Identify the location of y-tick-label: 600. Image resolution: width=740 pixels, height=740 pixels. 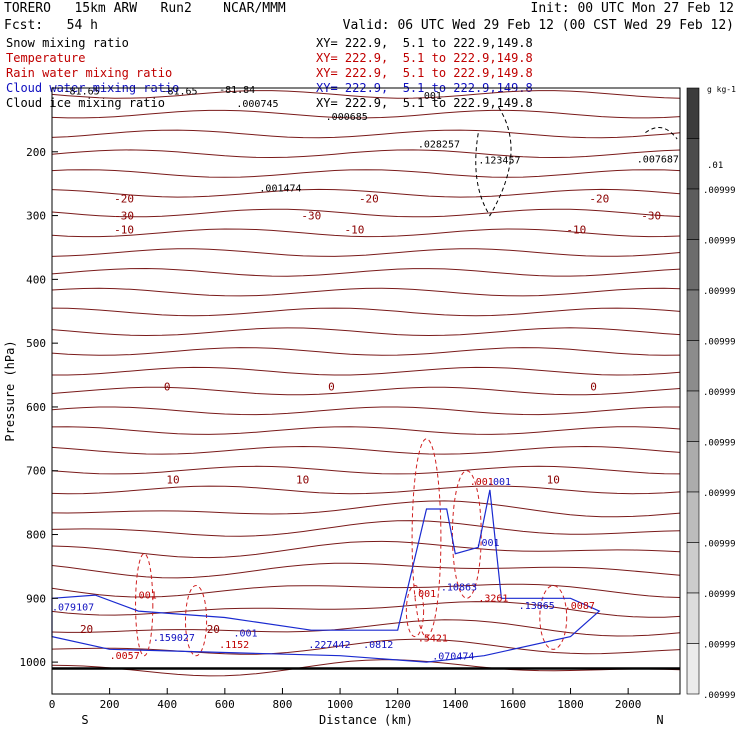
(36, 407).